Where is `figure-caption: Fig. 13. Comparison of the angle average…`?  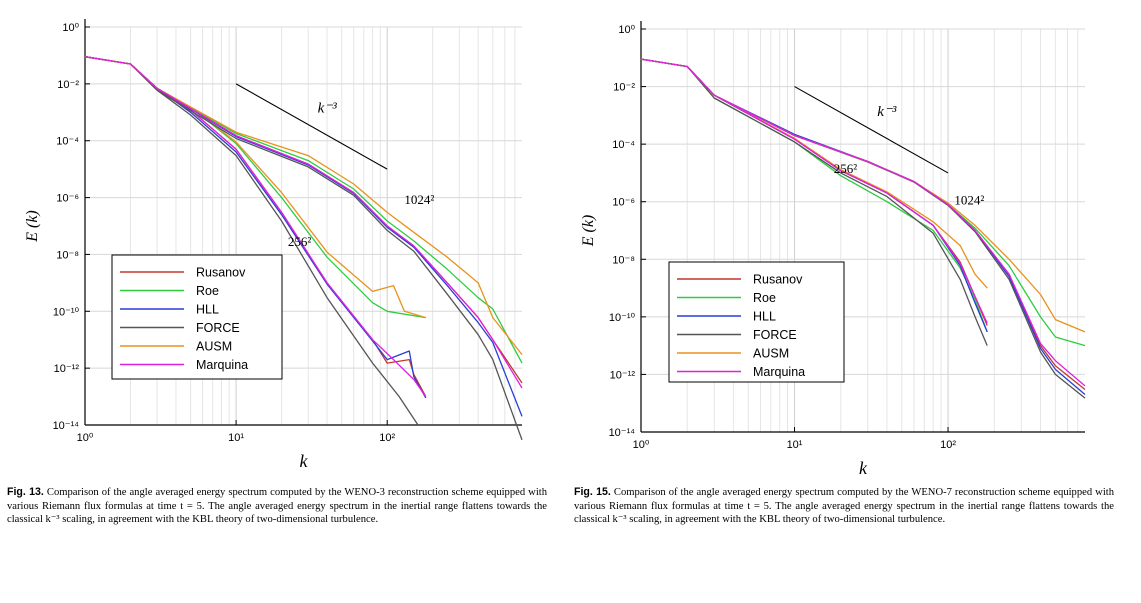
figure-caption: Fig. 13. Comparison of the angle average… is located at coordinates (277, 506).